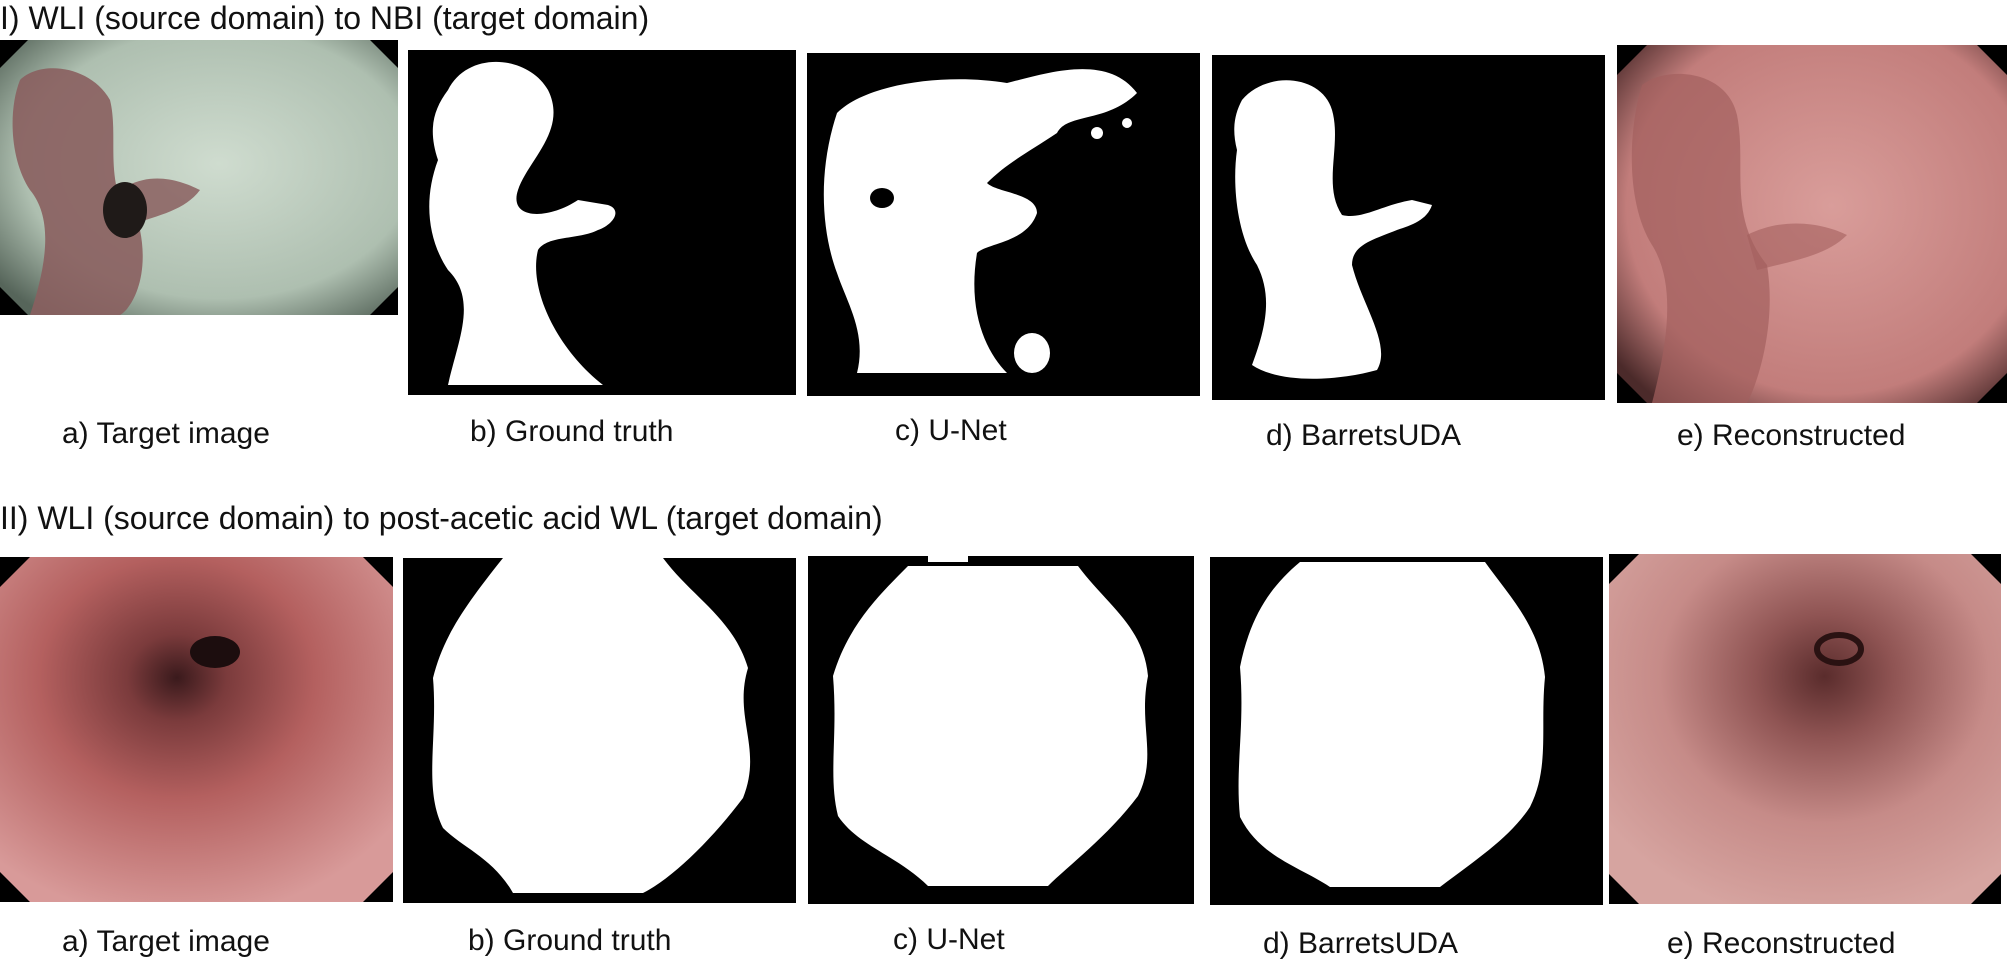 The image size is (2016, 964). What do you see at coordinates (602, 222) in the screenshot?
I see `row-1-ground-truth-mask` at bounding box center [602, 222].